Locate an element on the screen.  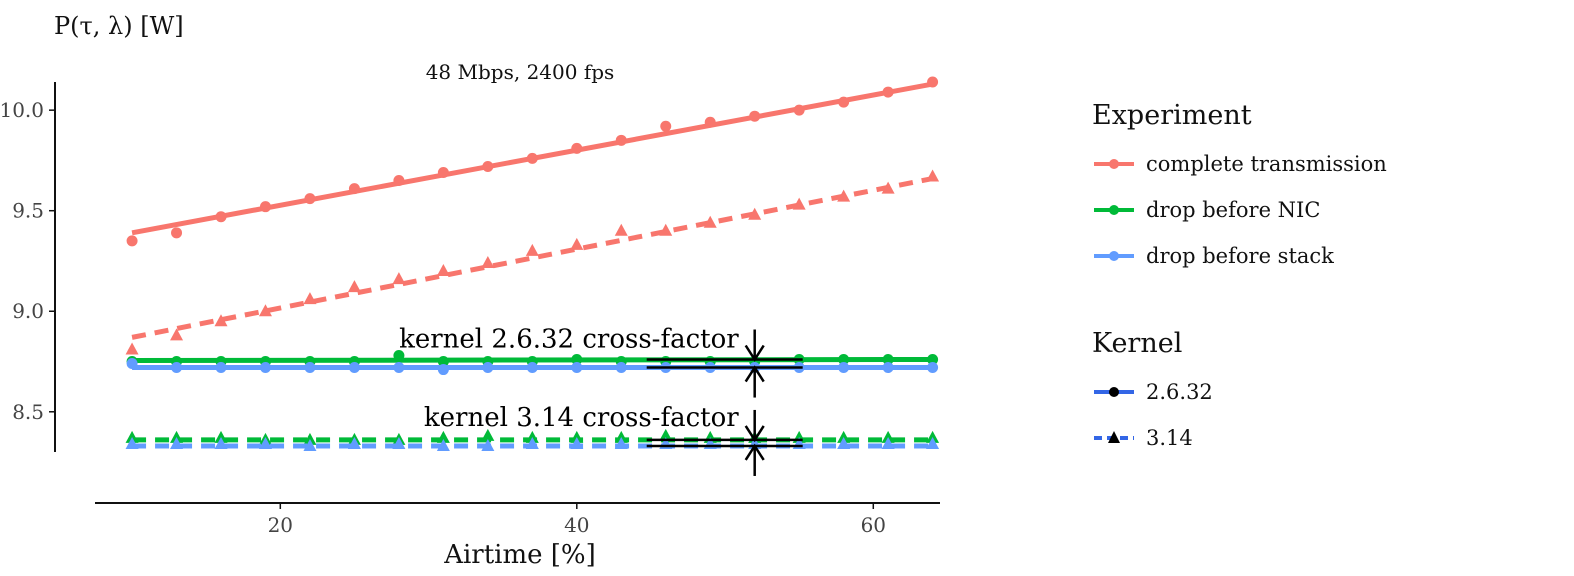
y-tick-label-2: 9.5 is located at coordinates (28, 211).